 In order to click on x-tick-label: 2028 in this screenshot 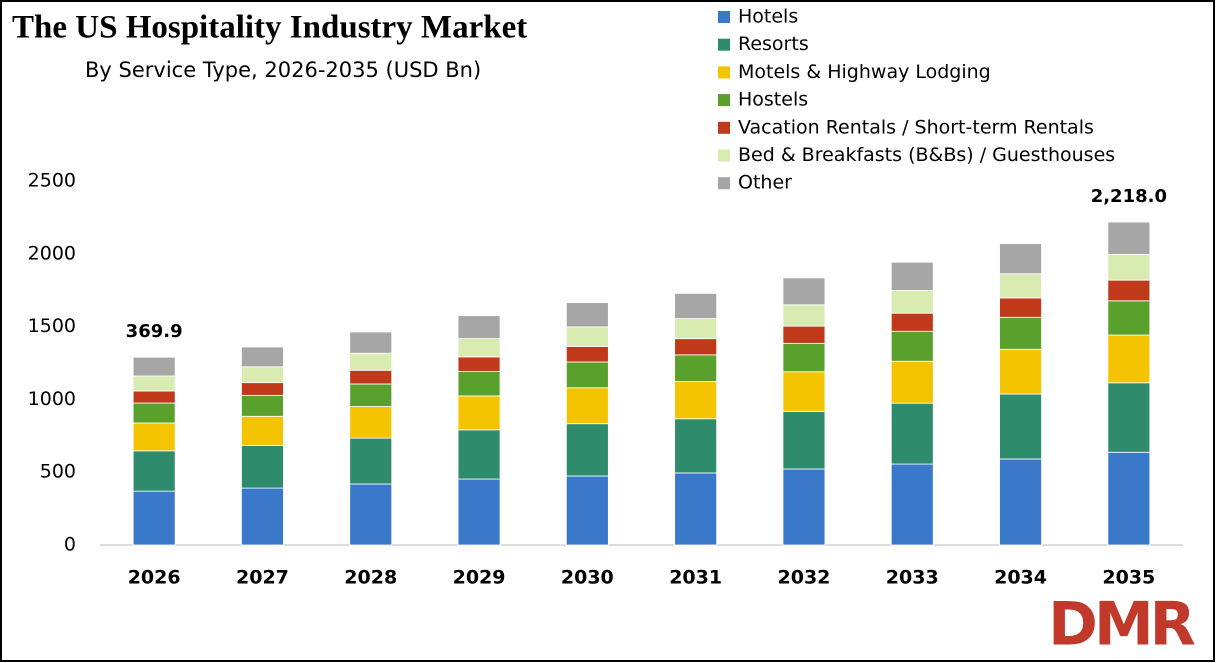, I will do `click(370, 578)`.